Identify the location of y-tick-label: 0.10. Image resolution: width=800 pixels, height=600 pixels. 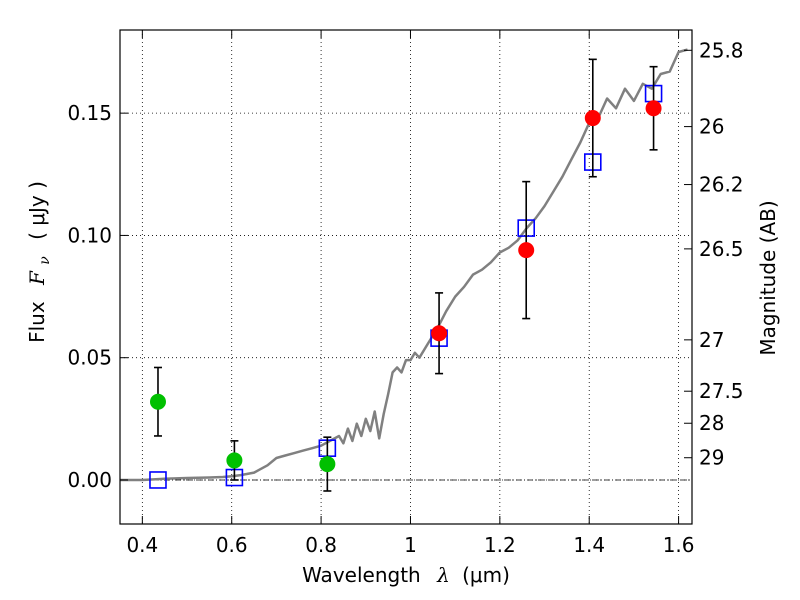
(89, 235).